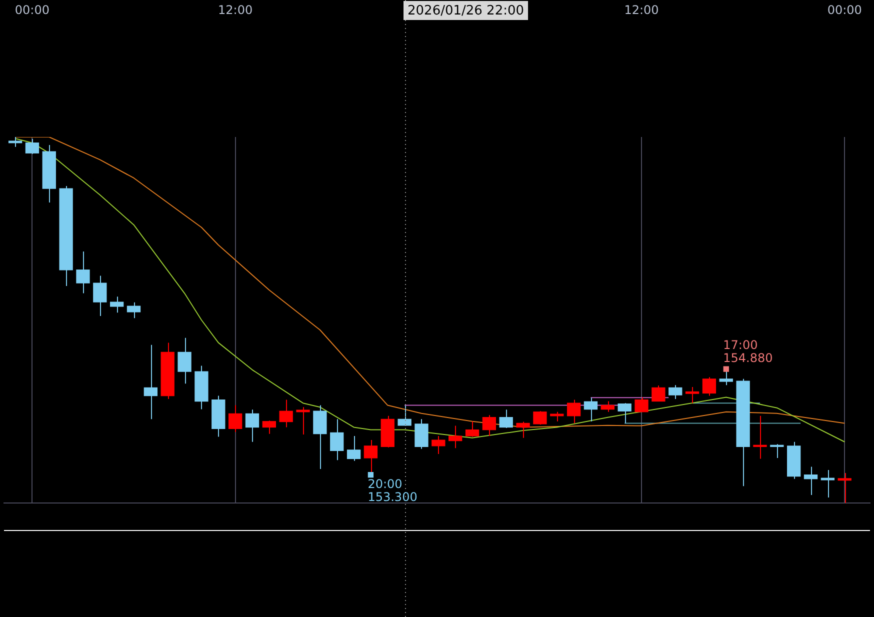  Describe the element at coordinates (466, 10) in the screenshot. I see `ref-line-label: 2026/01/26 22:00` at that location.